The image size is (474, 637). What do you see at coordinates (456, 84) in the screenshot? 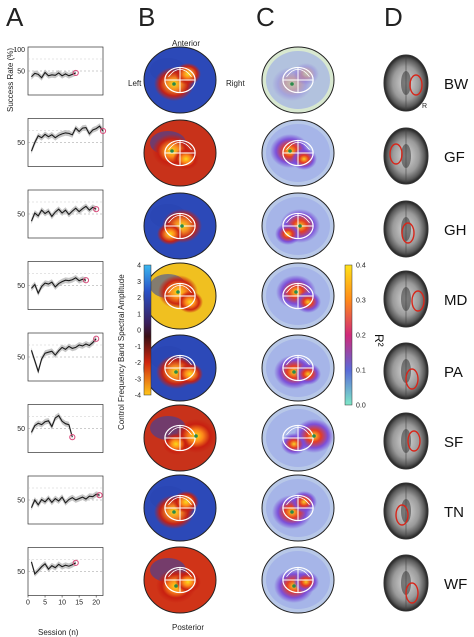
I see `subject-label: BW` at bounding box center [456, 84].